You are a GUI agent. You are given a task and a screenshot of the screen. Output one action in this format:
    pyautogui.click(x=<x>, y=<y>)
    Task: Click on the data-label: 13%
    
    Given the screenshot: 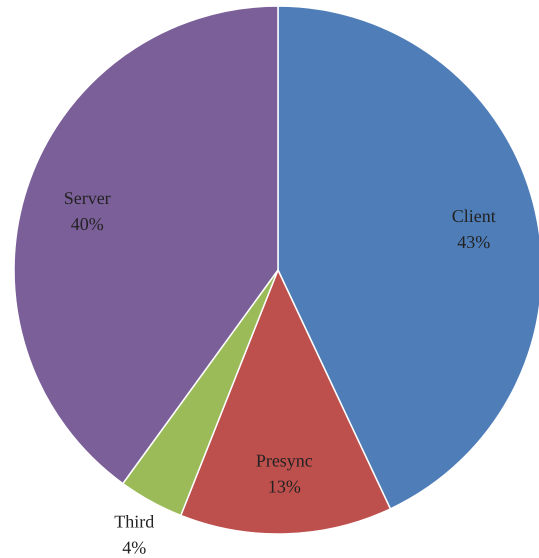 What is the action you would take?
    pyautogui.click(x=284, y=486)
    